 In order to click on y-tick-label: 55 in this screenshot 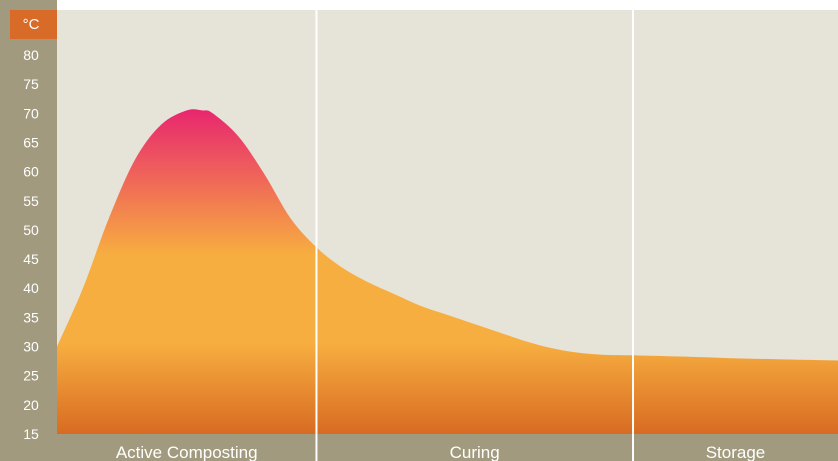, I will do `click(31, 201)`.